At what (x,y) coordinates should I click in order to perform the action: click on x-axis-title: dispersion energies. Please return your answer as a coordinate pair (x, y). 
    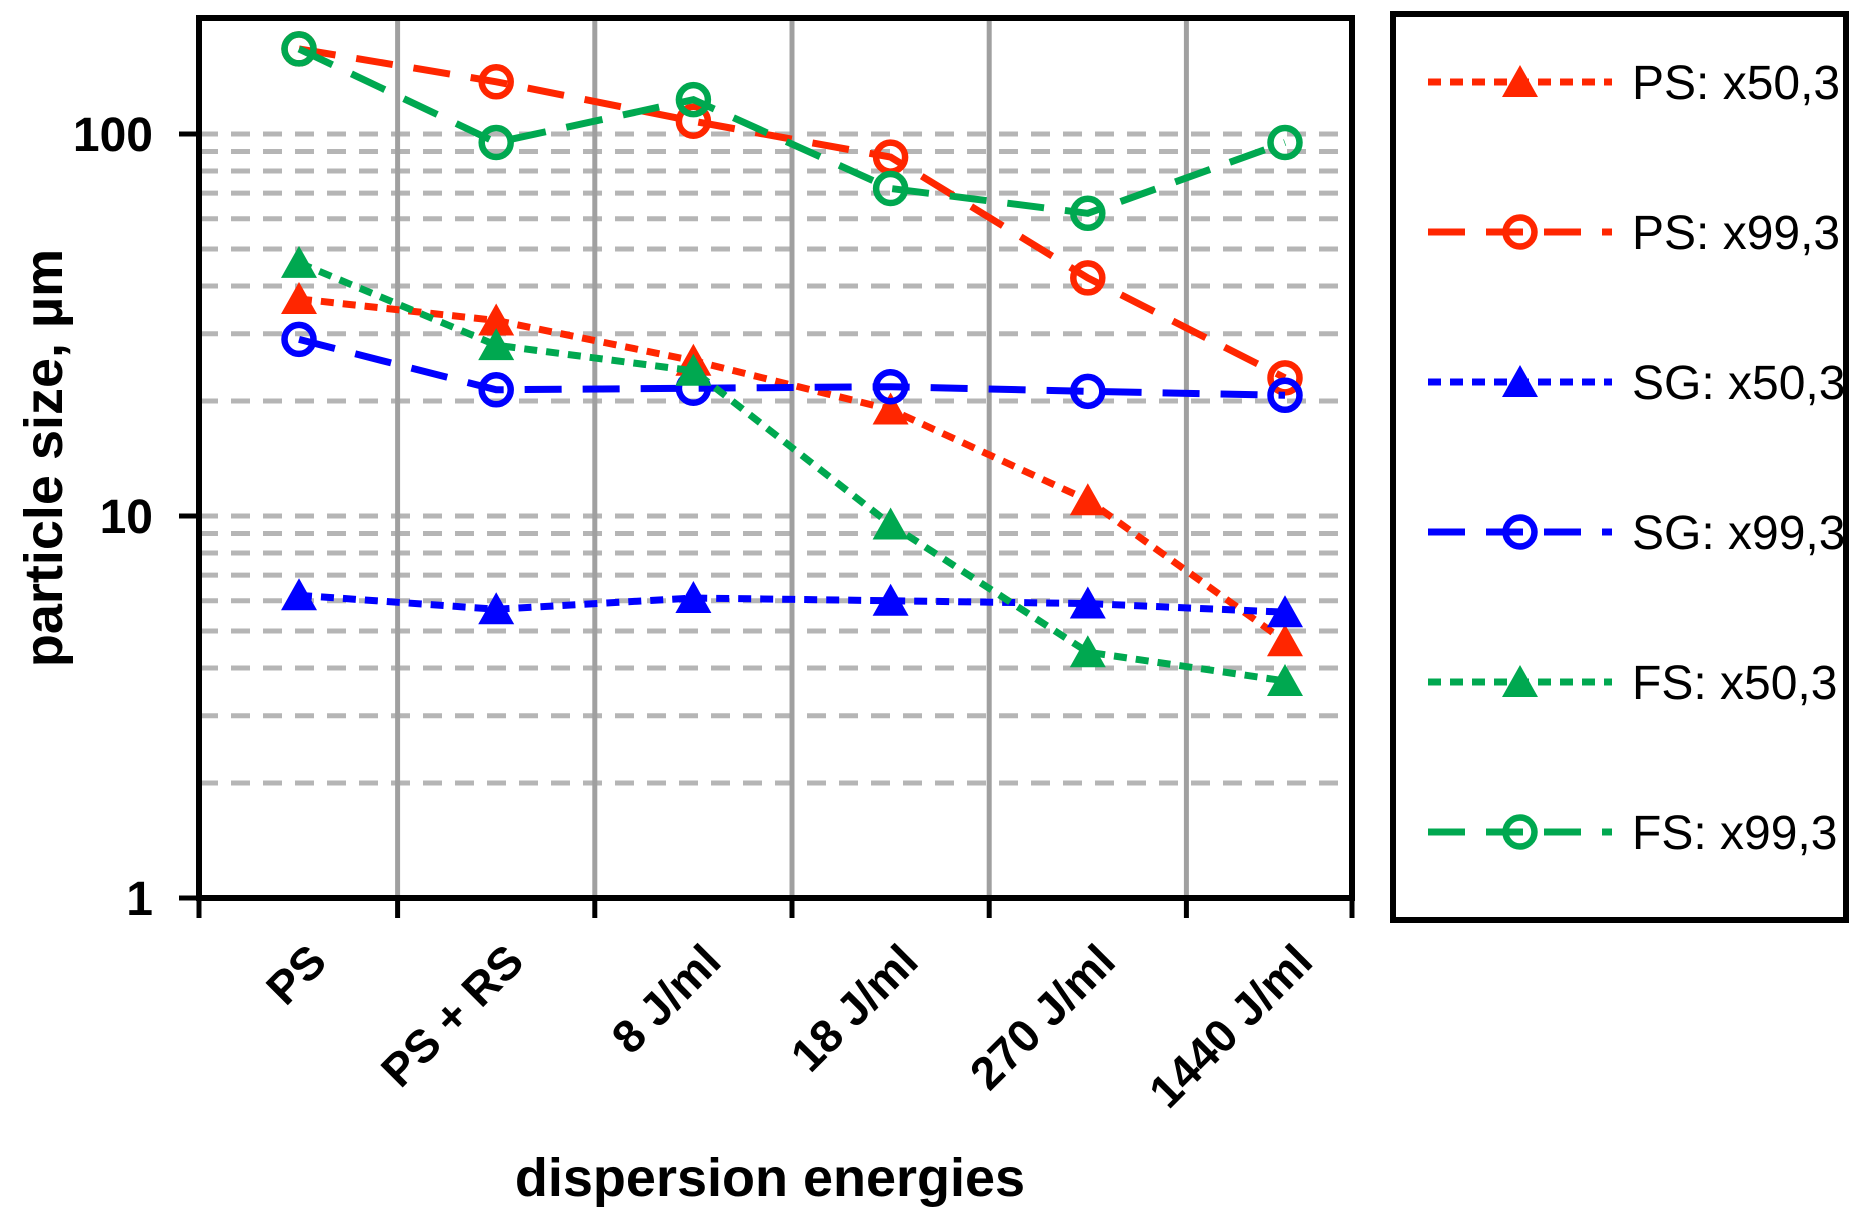
    Looking at the image, I should click on (770, 1178).